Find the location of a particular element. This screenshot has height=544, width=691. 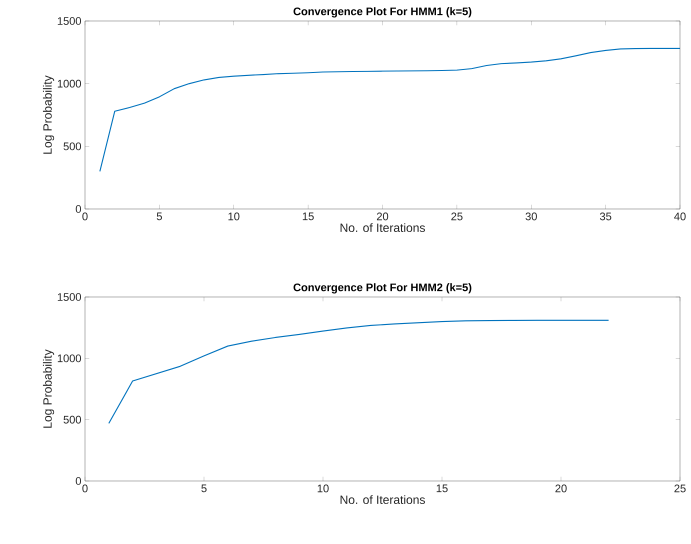

x-tick-label: 40 is located at coordinates (680, 216).